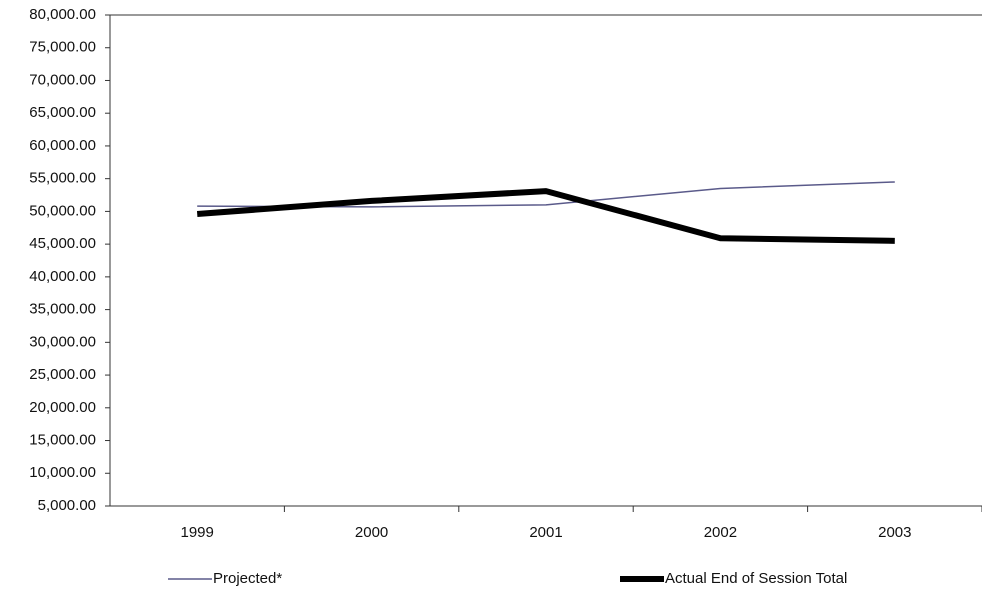 The image size is (982, 591). I want to click on y-tick-label: 5,000.00, so click(67, 505).